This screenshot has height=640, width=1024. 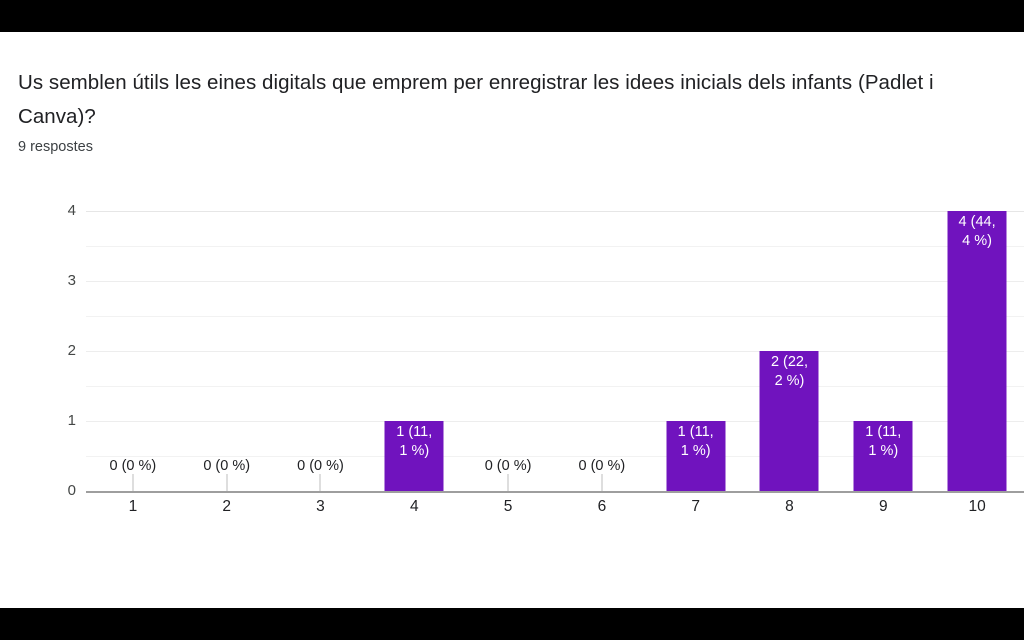 What do you see at coordinates (602, 363) in the screenshot?
I see `bar-group: 0 (0 %) 6` at bounding box center [602, 363].